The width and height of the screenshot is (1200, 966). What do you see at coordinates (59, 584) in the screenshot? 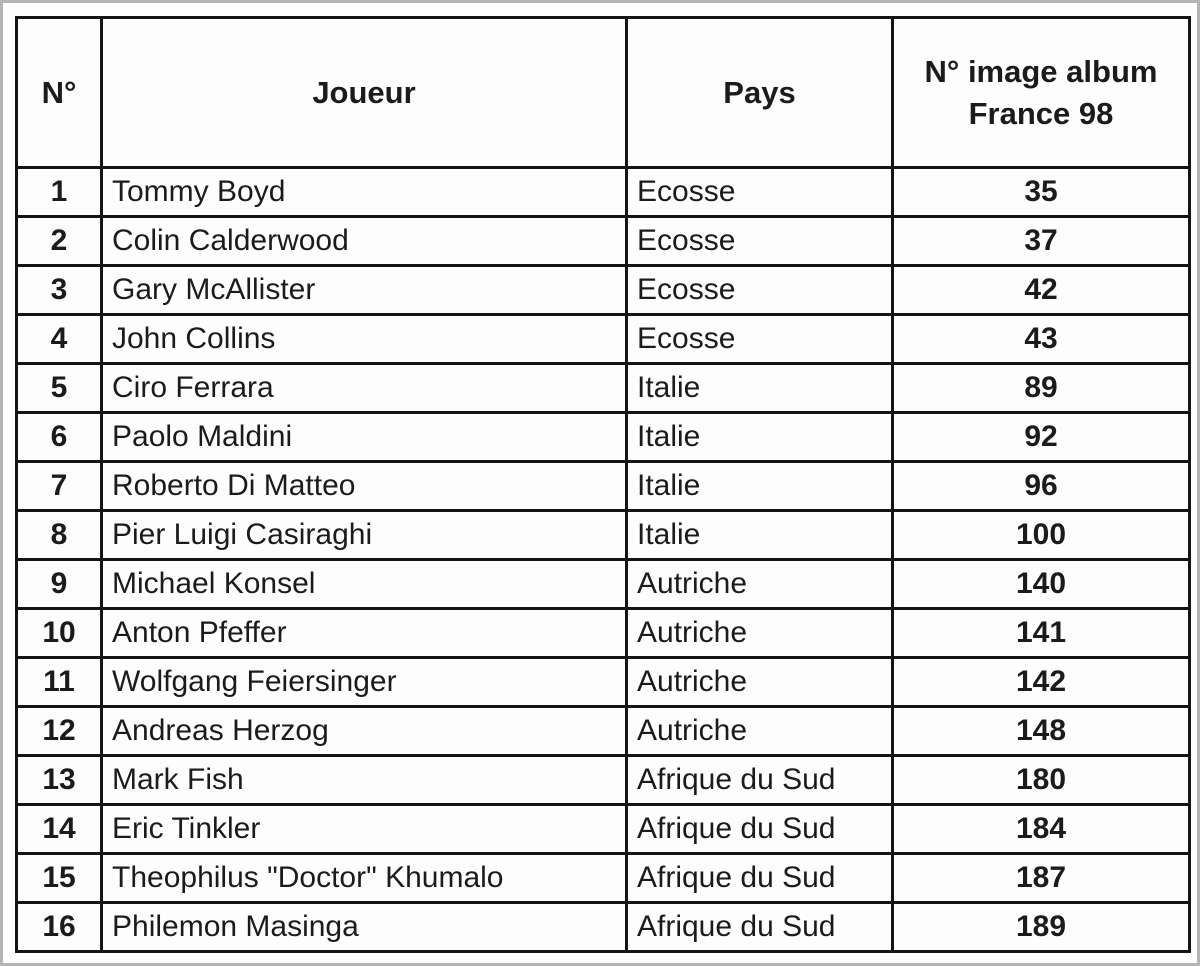
I see `cell-num: 9` at bounding box center [59, 584].